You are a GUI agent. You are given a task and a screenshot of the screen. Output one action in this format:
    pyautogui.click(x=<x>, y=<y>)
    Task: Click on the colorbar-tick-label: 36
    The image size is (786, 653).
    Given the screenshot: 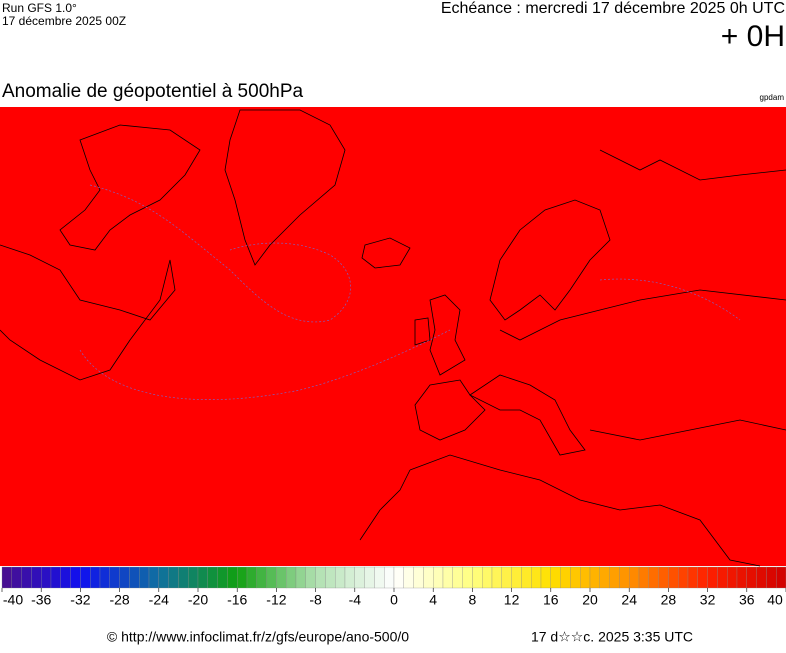 What is the action you would take?
    pyautogui.click(x=747, y=600)
    